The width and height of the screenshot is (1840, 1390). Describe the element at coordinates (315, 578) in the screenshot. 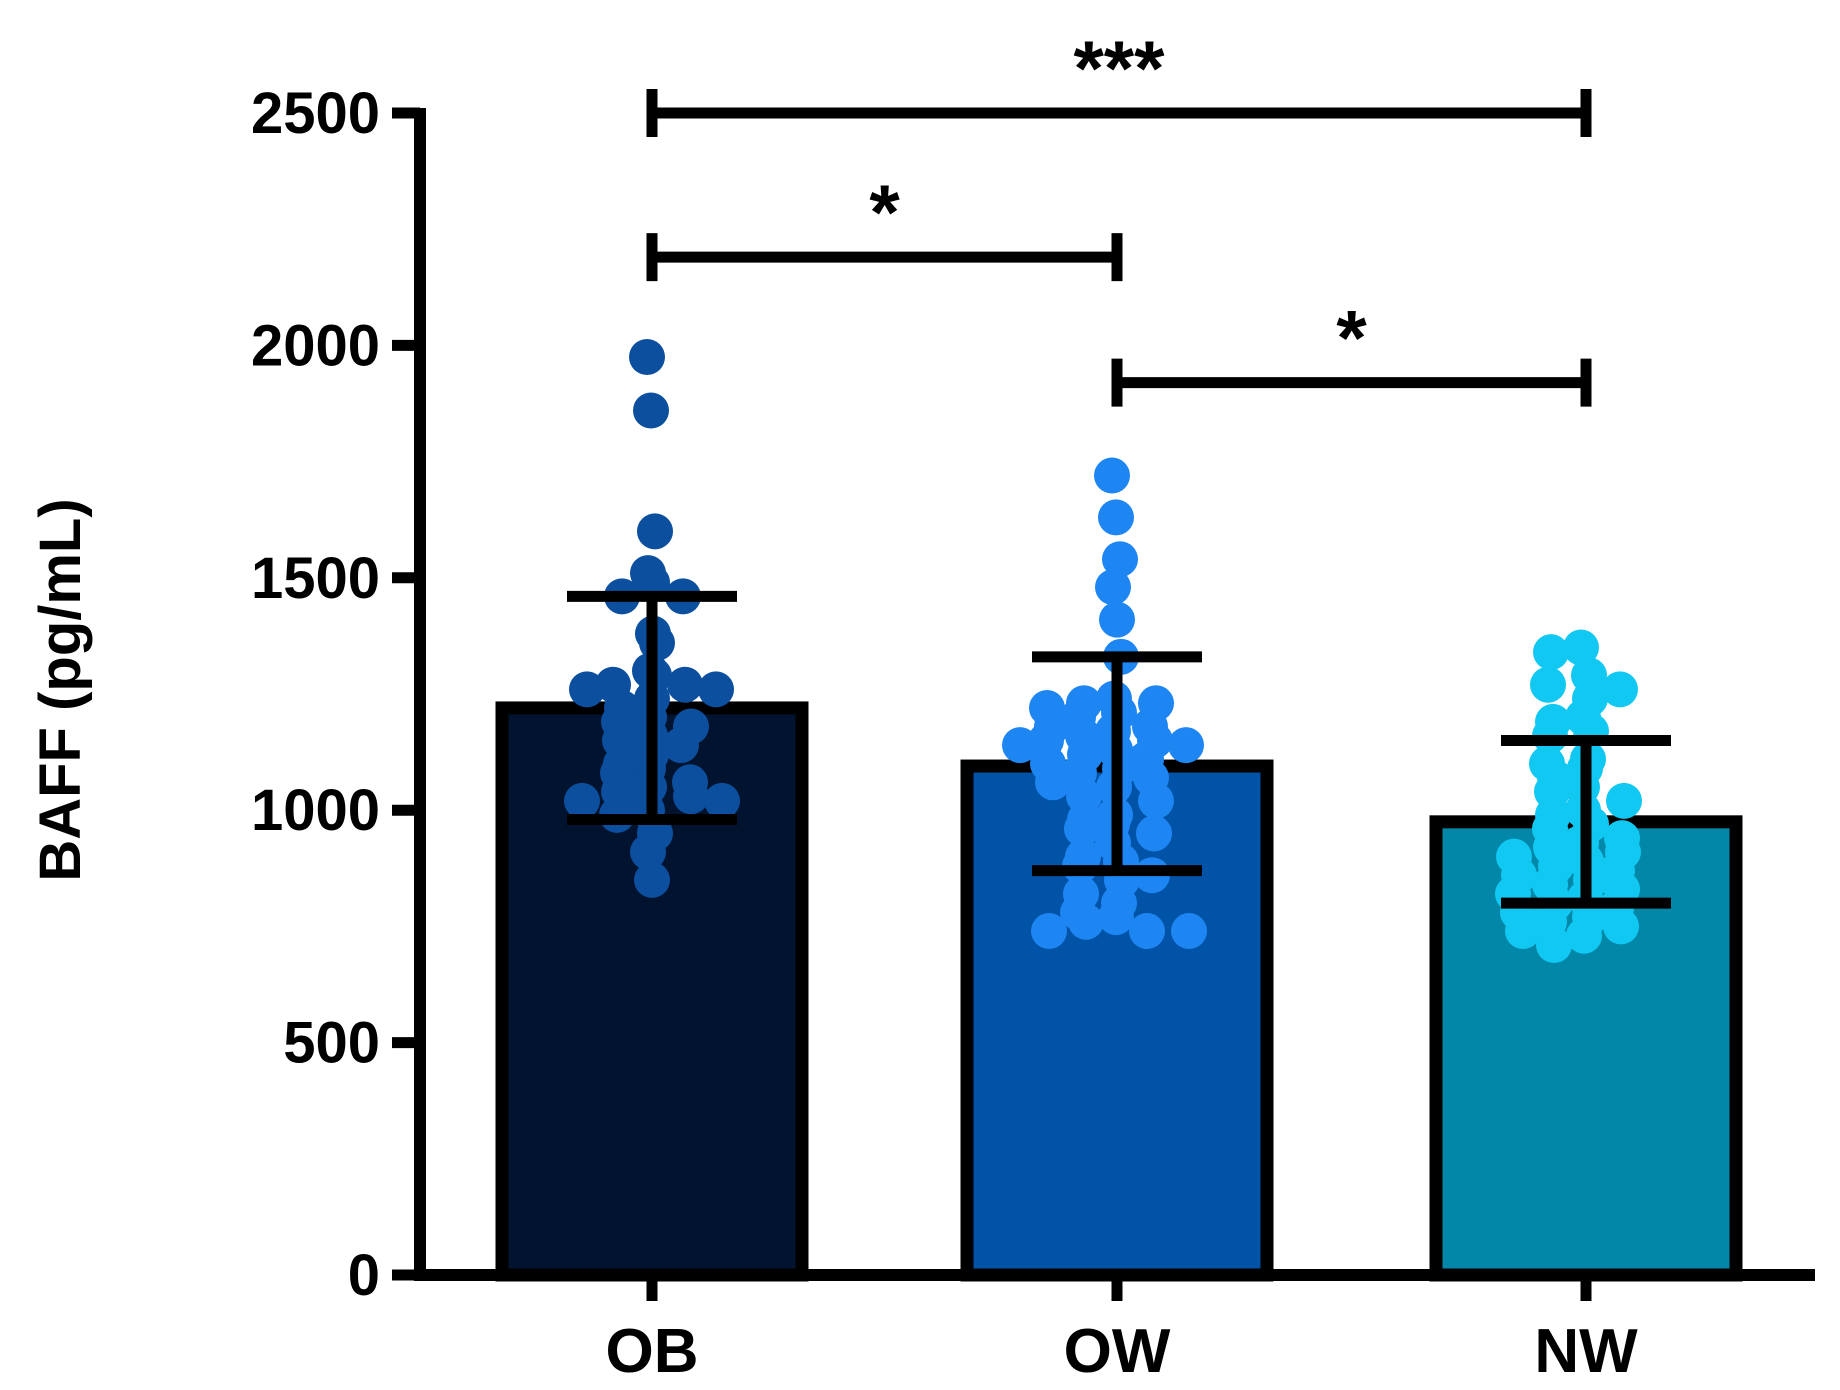

I see `y-tick-label: 1500` at that location.